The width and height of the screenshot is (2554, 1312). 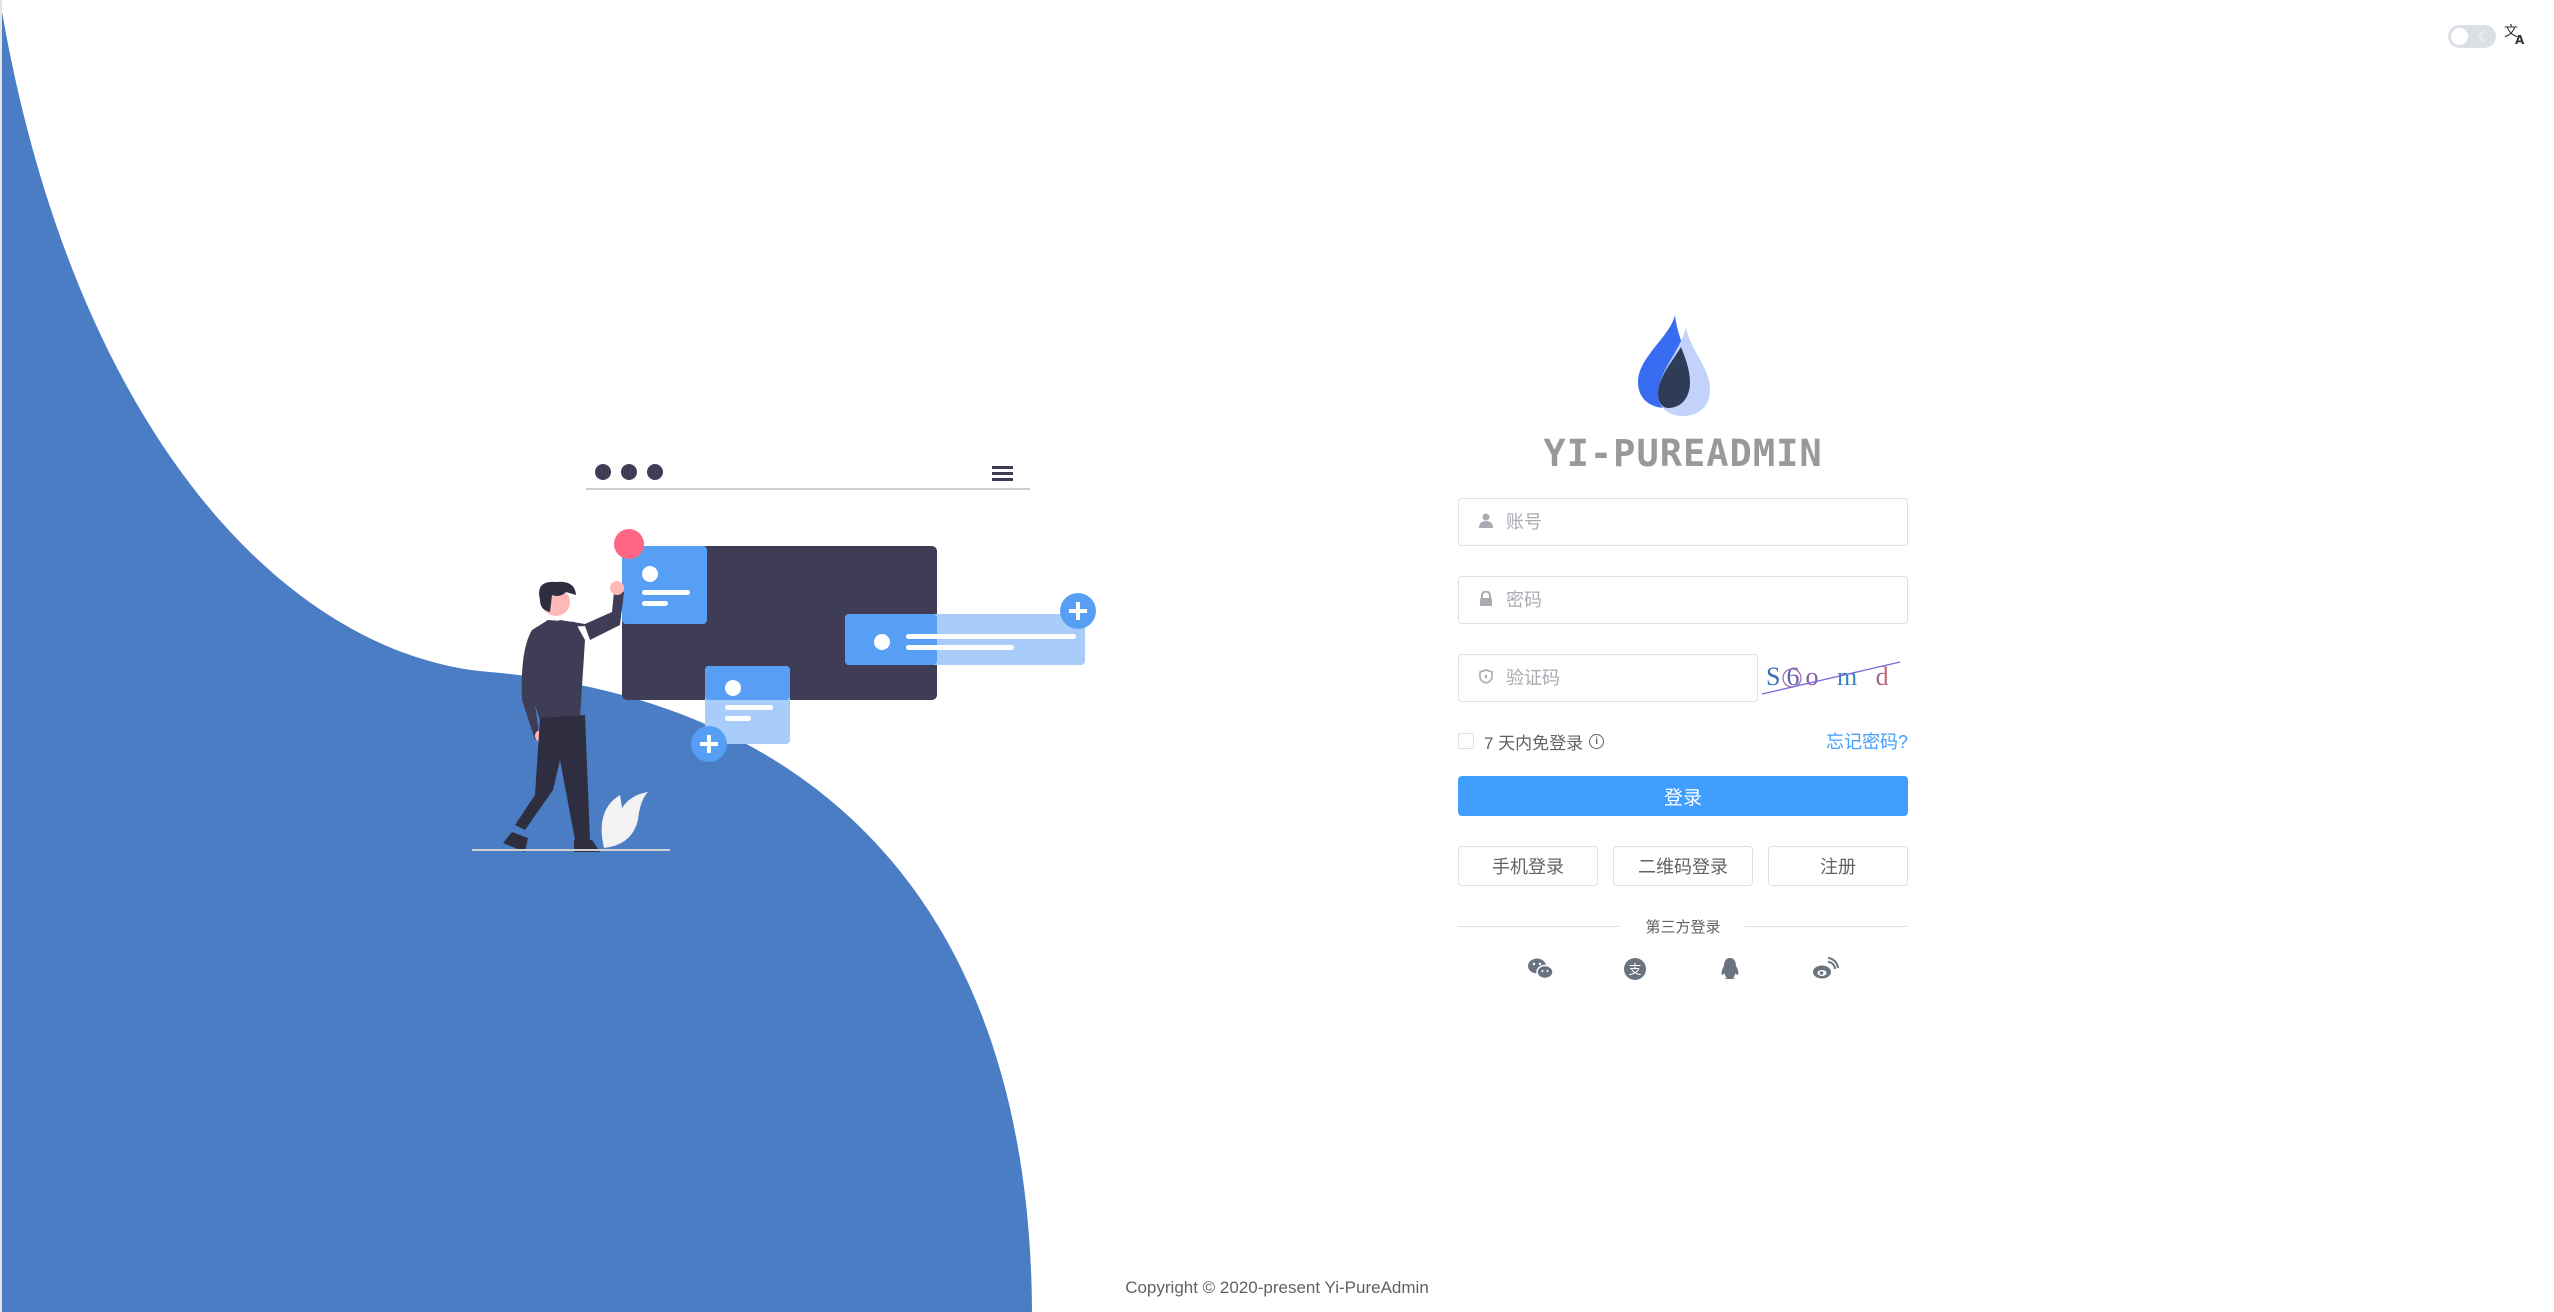 What do you see at coordinates (1486, 600) in the screenshot?
I see `lock-icon` at bounding box center [1486, 600].